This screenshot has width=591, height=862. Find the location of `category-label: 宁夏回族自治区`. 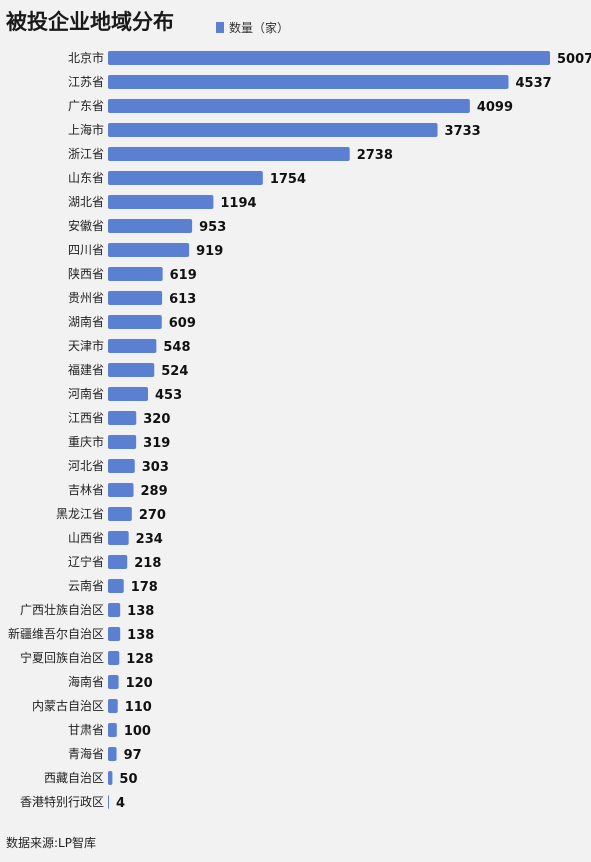

category-label: 宁夏回族自治区 is located at coordinates (62, 657).